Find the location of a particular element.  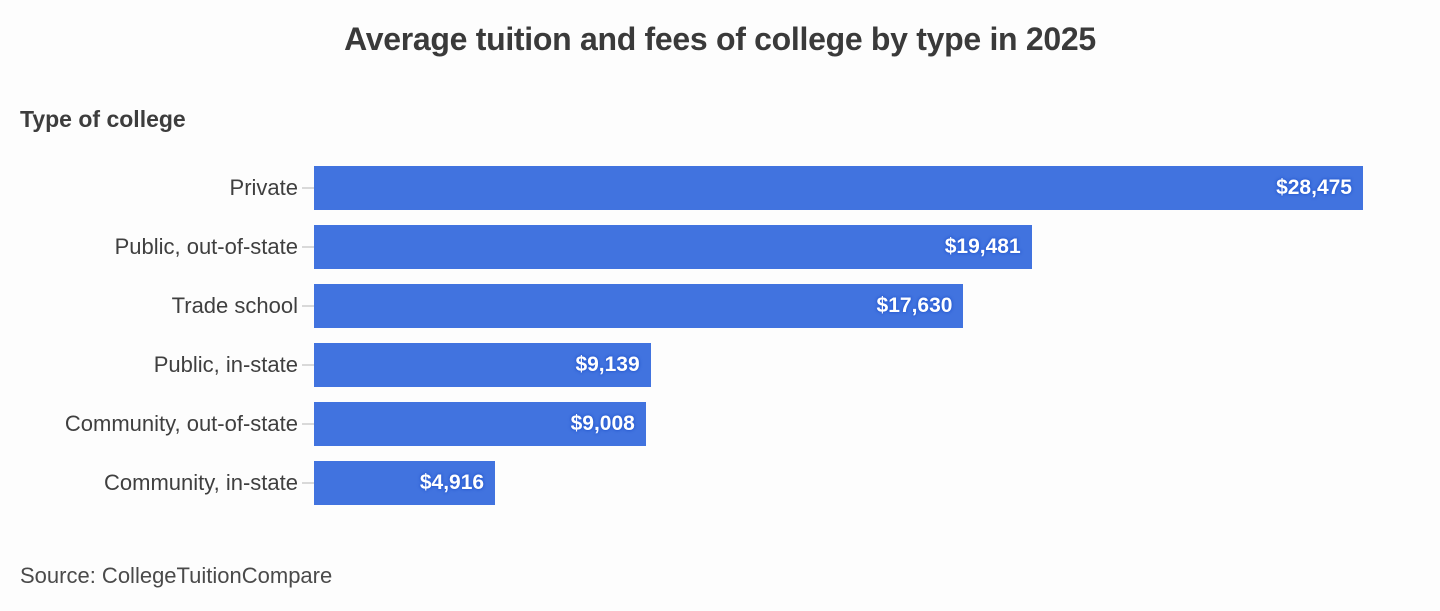

bar: $19,481 is located at coordinates (673, 247).